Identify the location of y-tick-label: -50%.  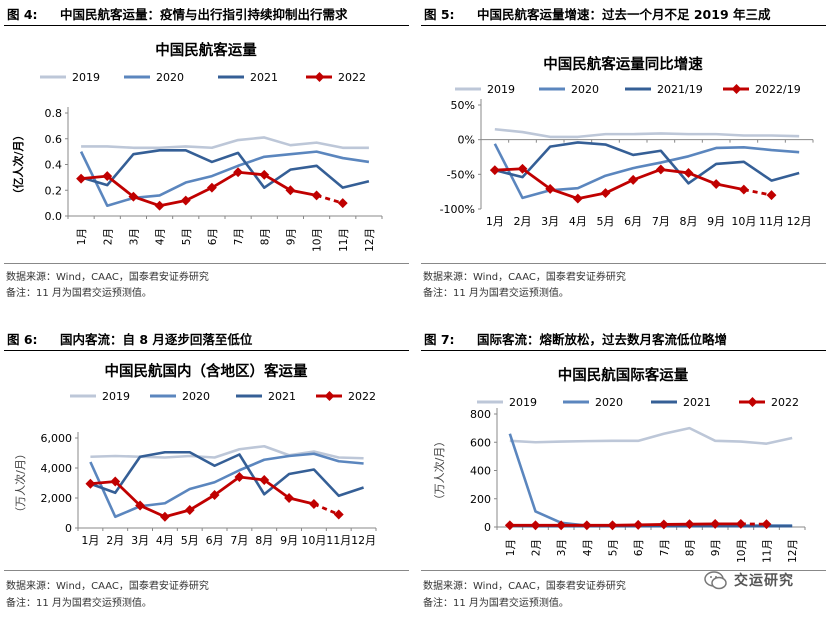
(461, 174).